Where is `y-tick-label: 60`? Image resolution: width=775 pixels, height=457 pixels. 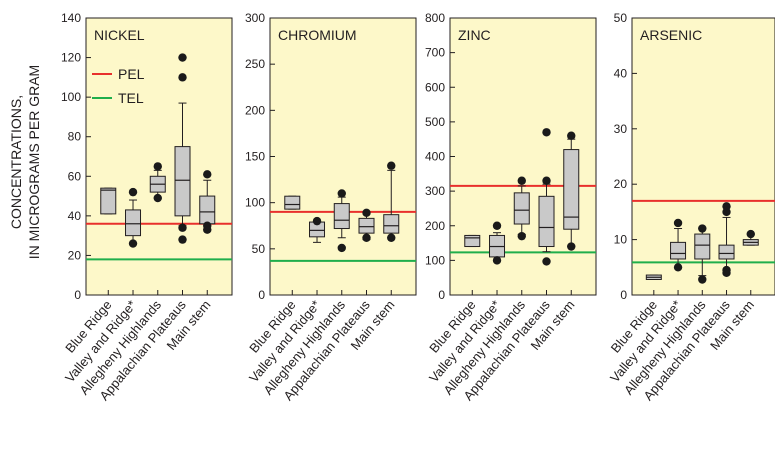
y-tick-label: 60 is located at coordinates (75, 176).